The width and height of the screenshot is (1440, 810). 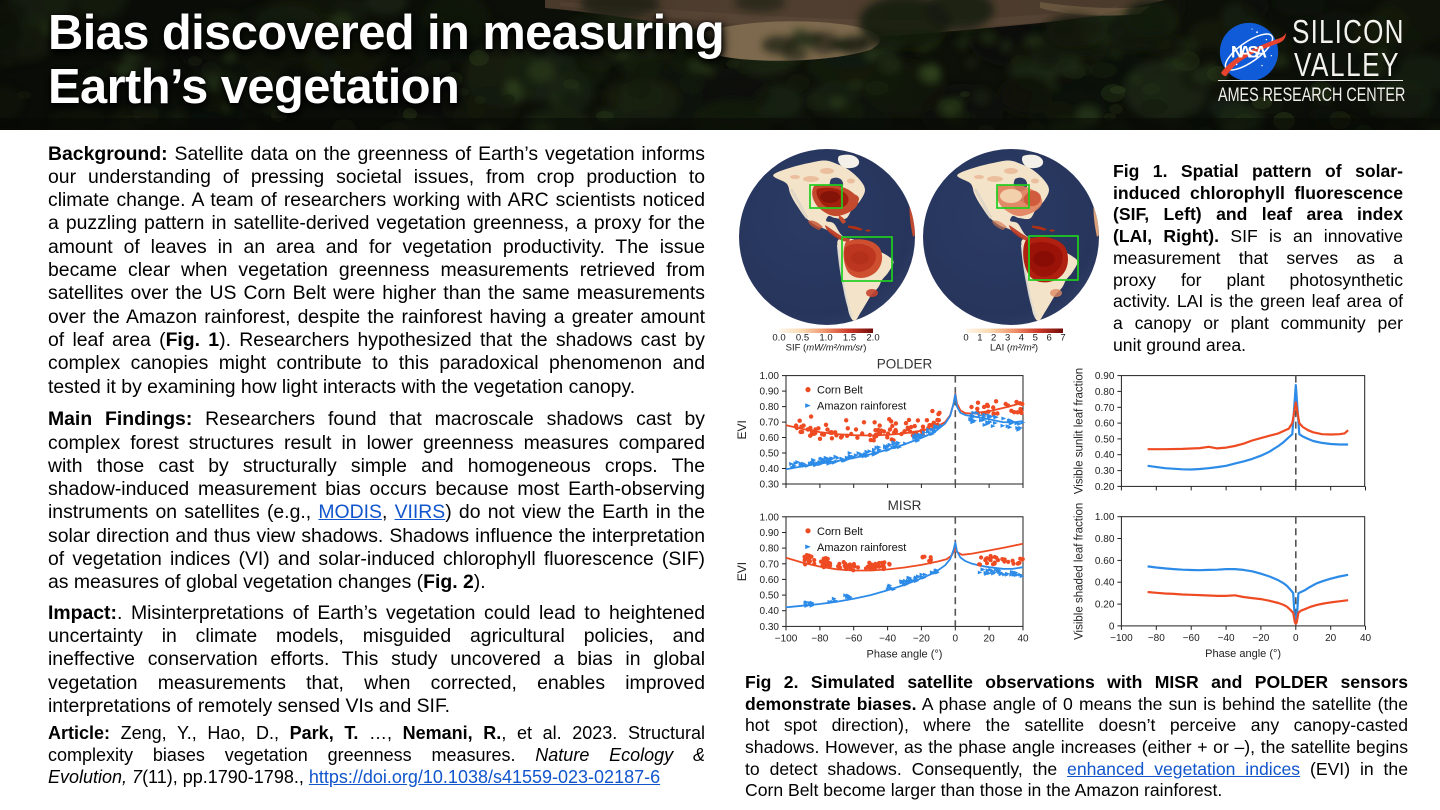 I want to click on svg-text: 5, so click(x=1035, y=338).